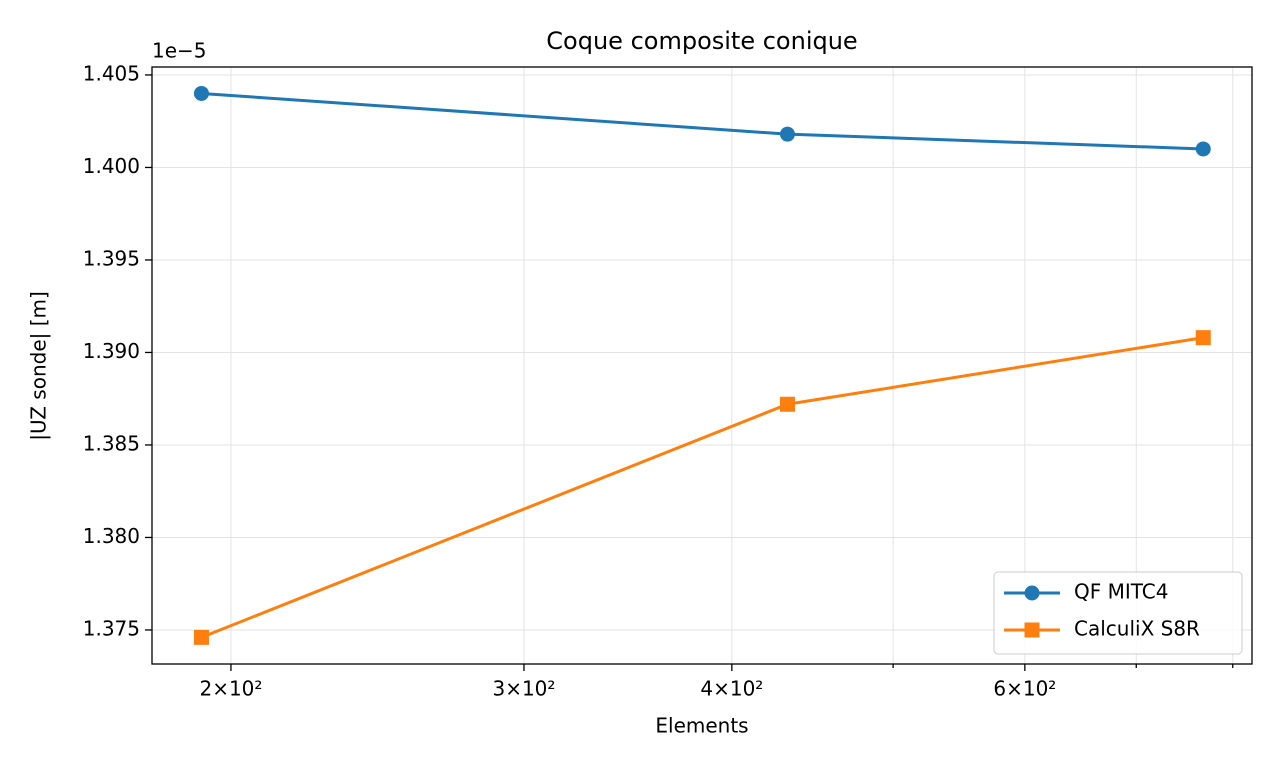 The height and width of the screenshot is (774, 1278). Describe the element at coordinates (1024, 689) in the screenshot. I see `x-tick-label: 6×10²` at that location.